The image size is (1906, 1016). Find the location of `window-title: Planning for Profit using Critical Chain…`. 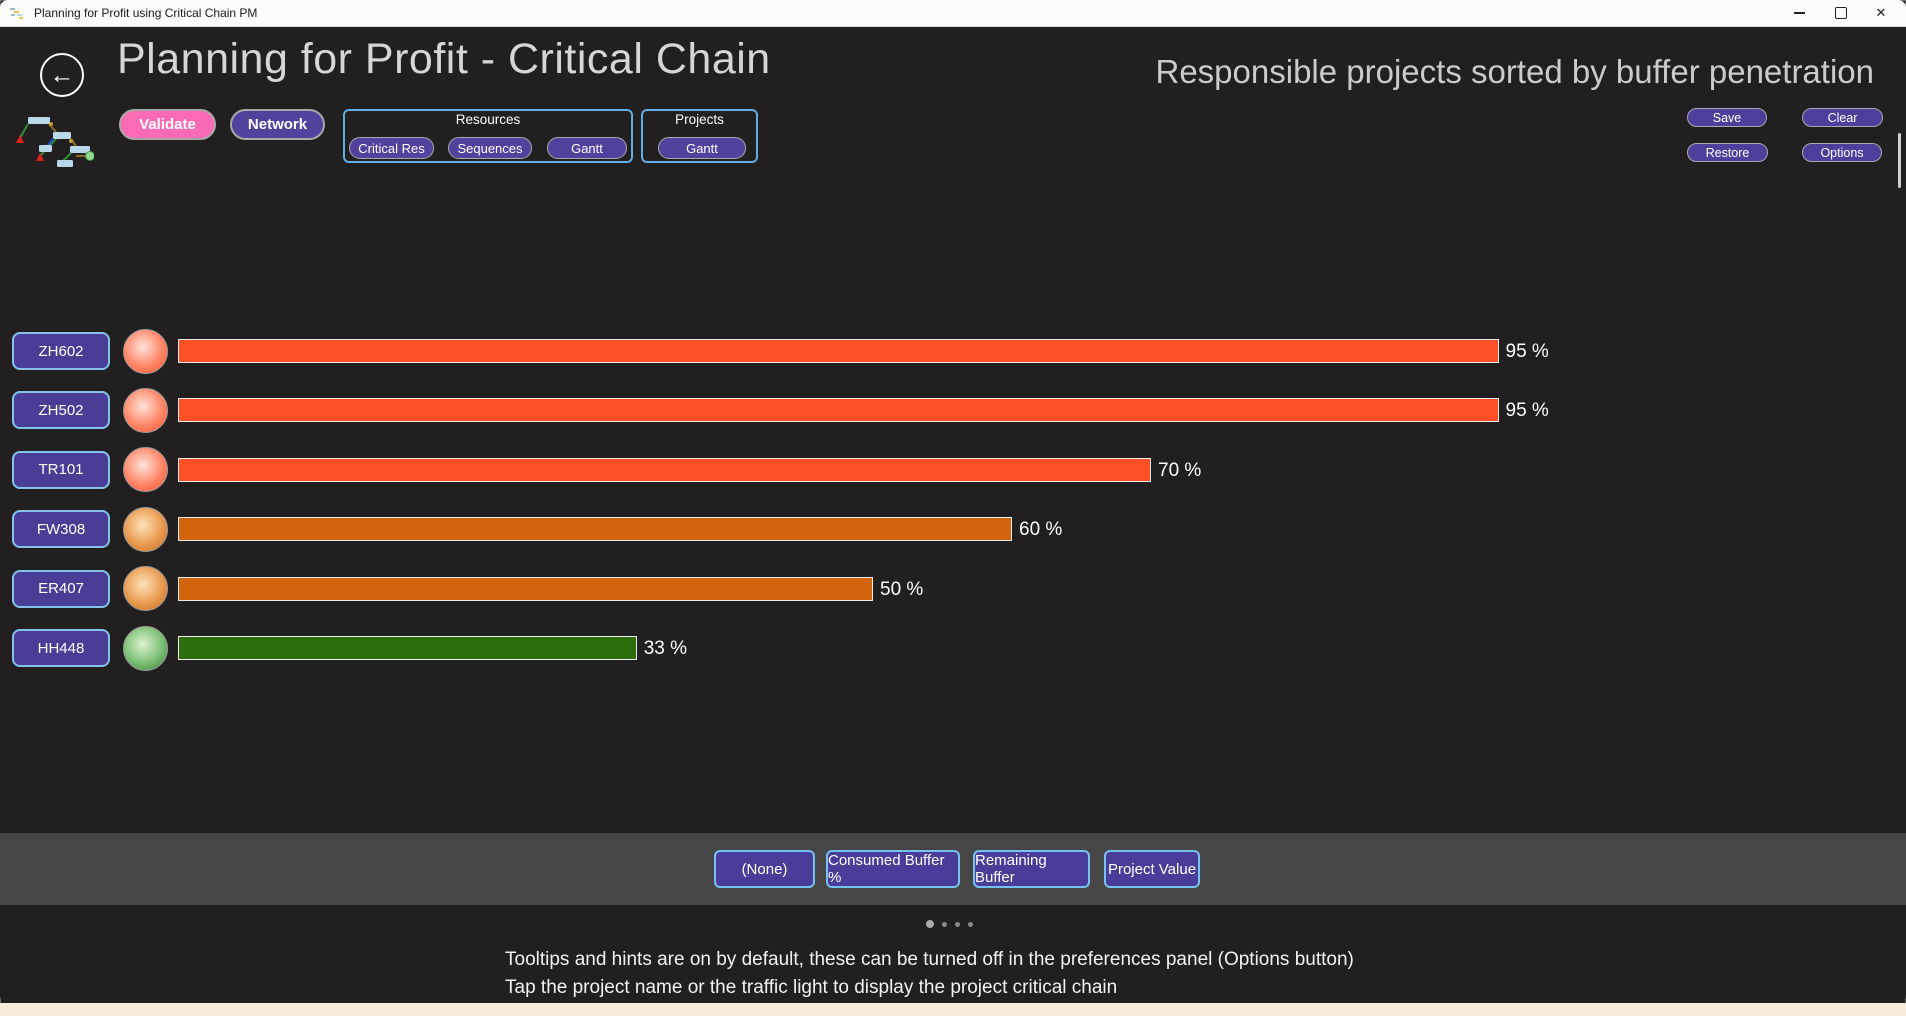

window-title: Planning for Profit using Critical Chain… is located at coordinates (146, 13).